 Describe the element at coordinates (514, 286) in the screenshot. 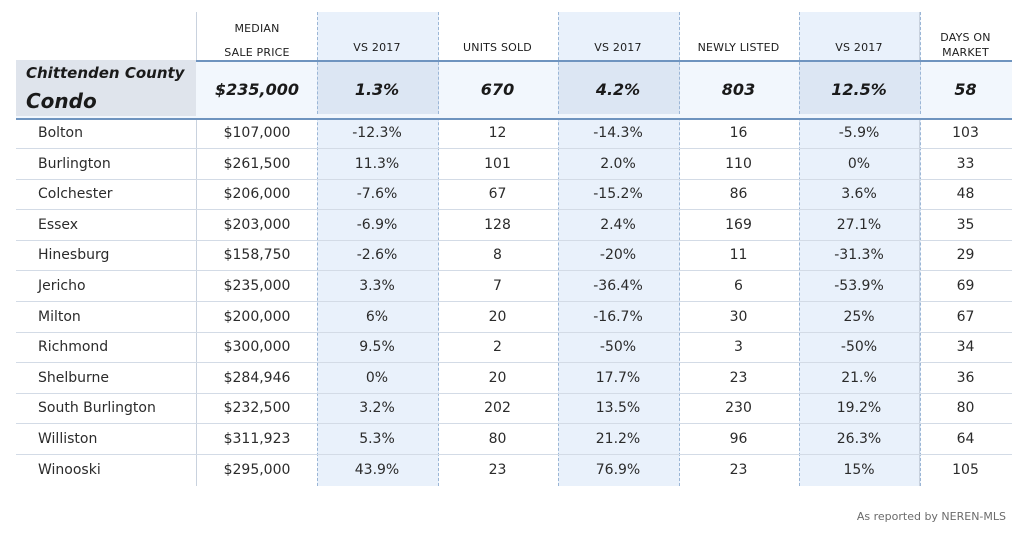

I see `table-row: Jericho $235,000 3.3% 7 -36.4% 6 -53.9% 69` at that location.